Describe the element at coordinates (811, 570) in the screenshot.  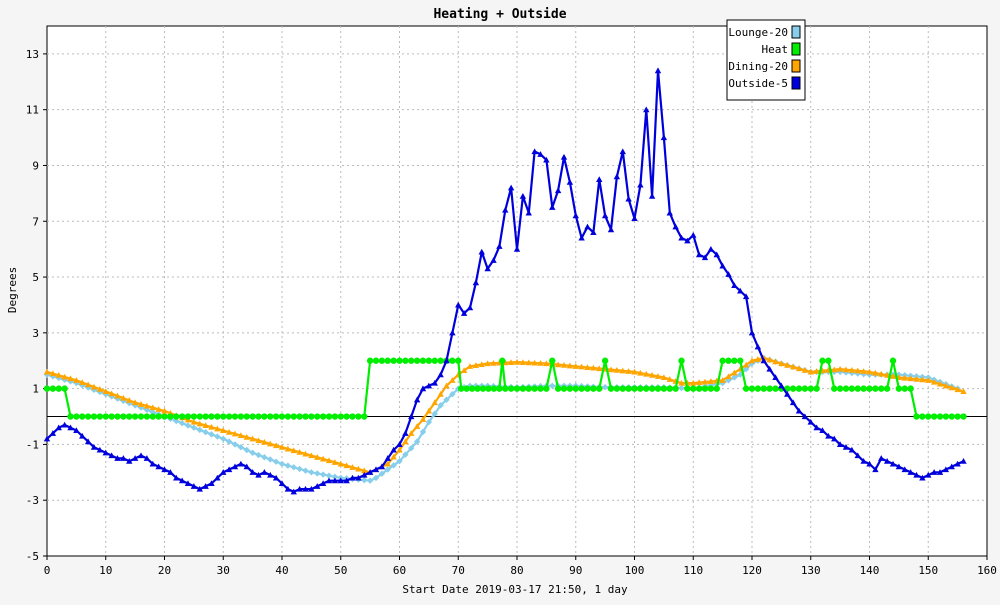
I see `x-tick-label: 130` at that location.